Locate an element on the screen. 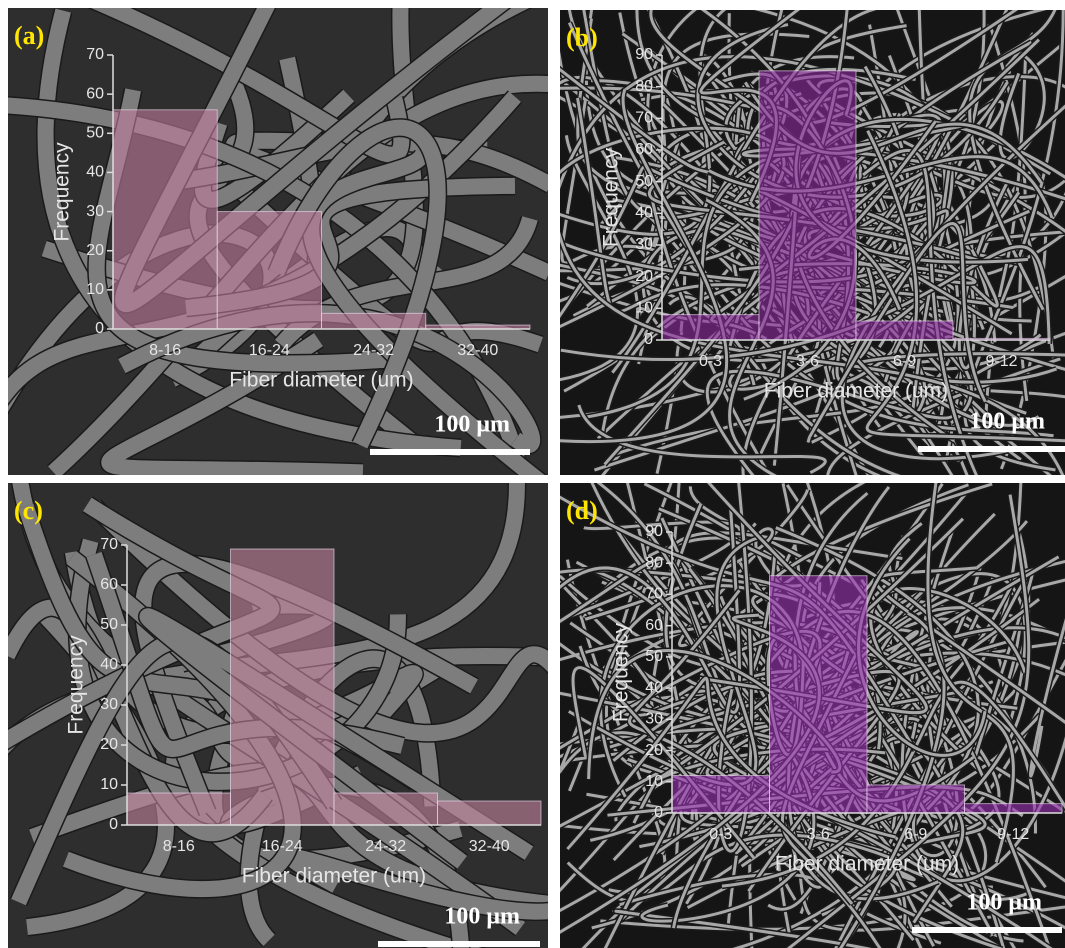 The image size is (1065, 948). panel-label: (a) is located at coordinates (29, 35).